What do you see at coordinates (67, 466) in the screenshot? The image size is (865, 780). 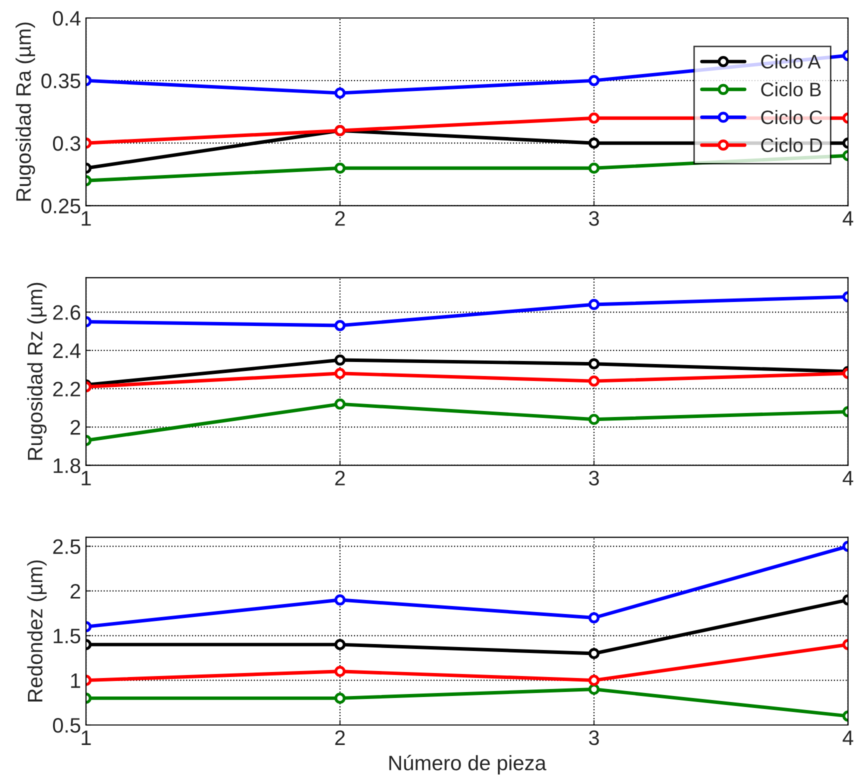 I see `y-tick-label: 1.8` at bounding box center [67, 466].